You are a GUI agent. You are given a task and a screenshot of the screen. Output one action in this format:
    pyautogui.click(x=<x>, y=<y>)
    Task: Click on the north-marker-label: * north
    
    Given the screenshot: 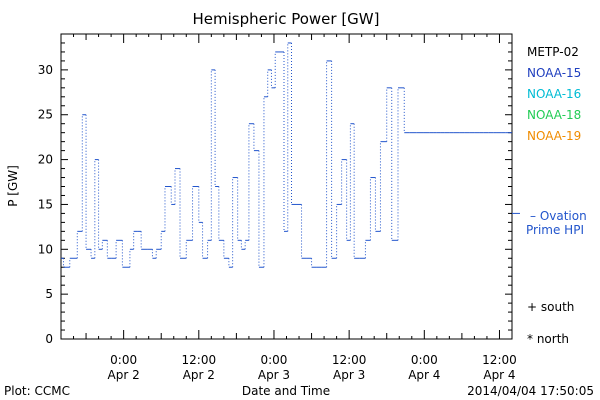 What is the action you would take?
    pyautogui.click(x=548, y=339)
    